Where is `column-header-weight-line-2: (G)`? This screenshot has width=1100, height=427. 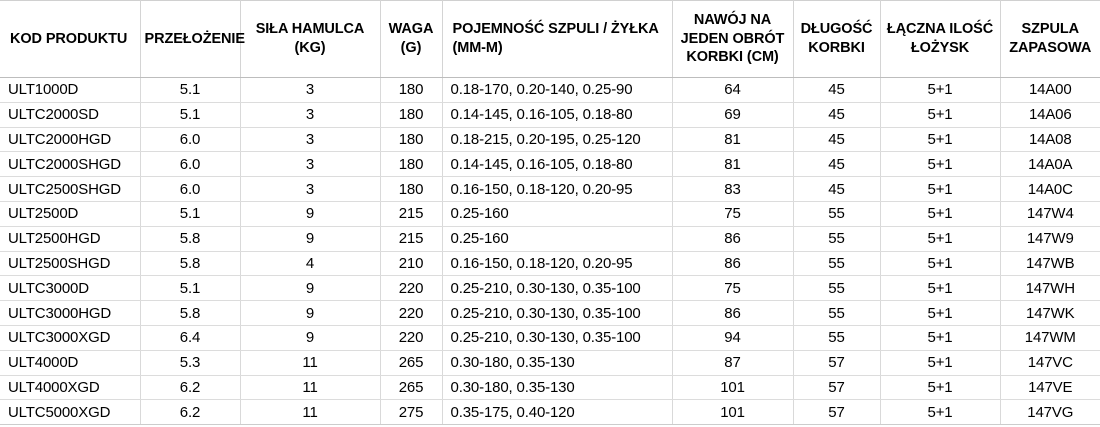 column-header-weight-line-2: (G) is located at coordinates (411, 48).